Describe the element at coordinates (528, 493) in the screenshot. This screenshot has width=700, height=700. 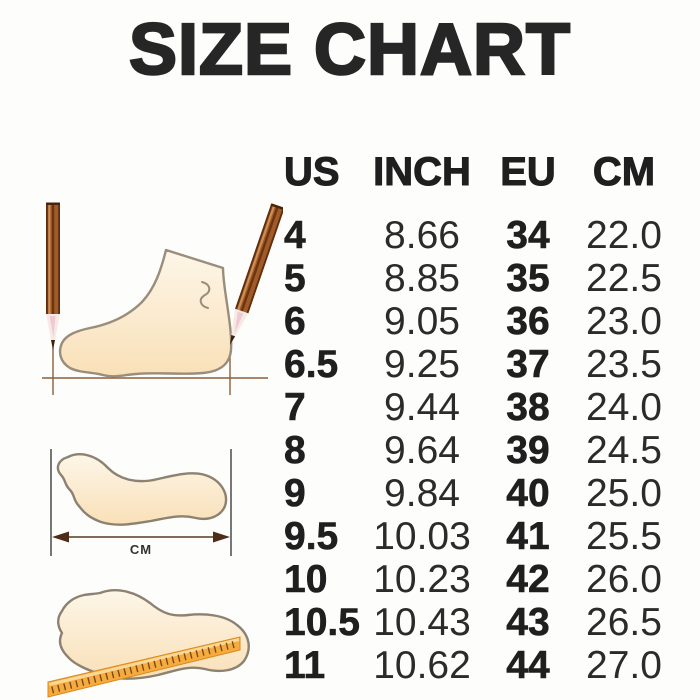
I see `table-cell: 40` at that location.